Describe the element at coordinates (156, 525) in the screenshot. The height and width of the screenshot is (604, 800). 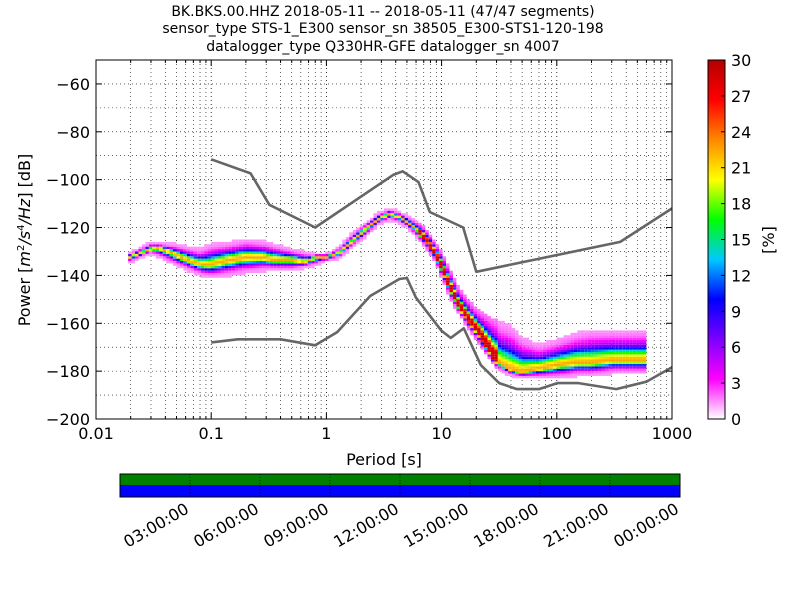
I see `coverage-time-label: 03:00:00` at that location.